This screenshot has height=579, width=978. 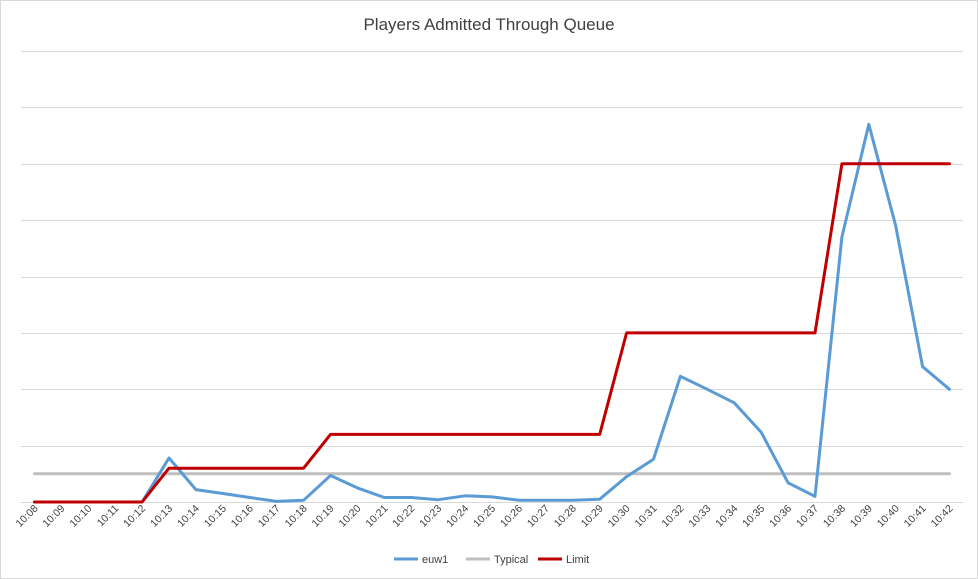 I want to click on x-tick-label: 10:38, so click(x=834, y=516).